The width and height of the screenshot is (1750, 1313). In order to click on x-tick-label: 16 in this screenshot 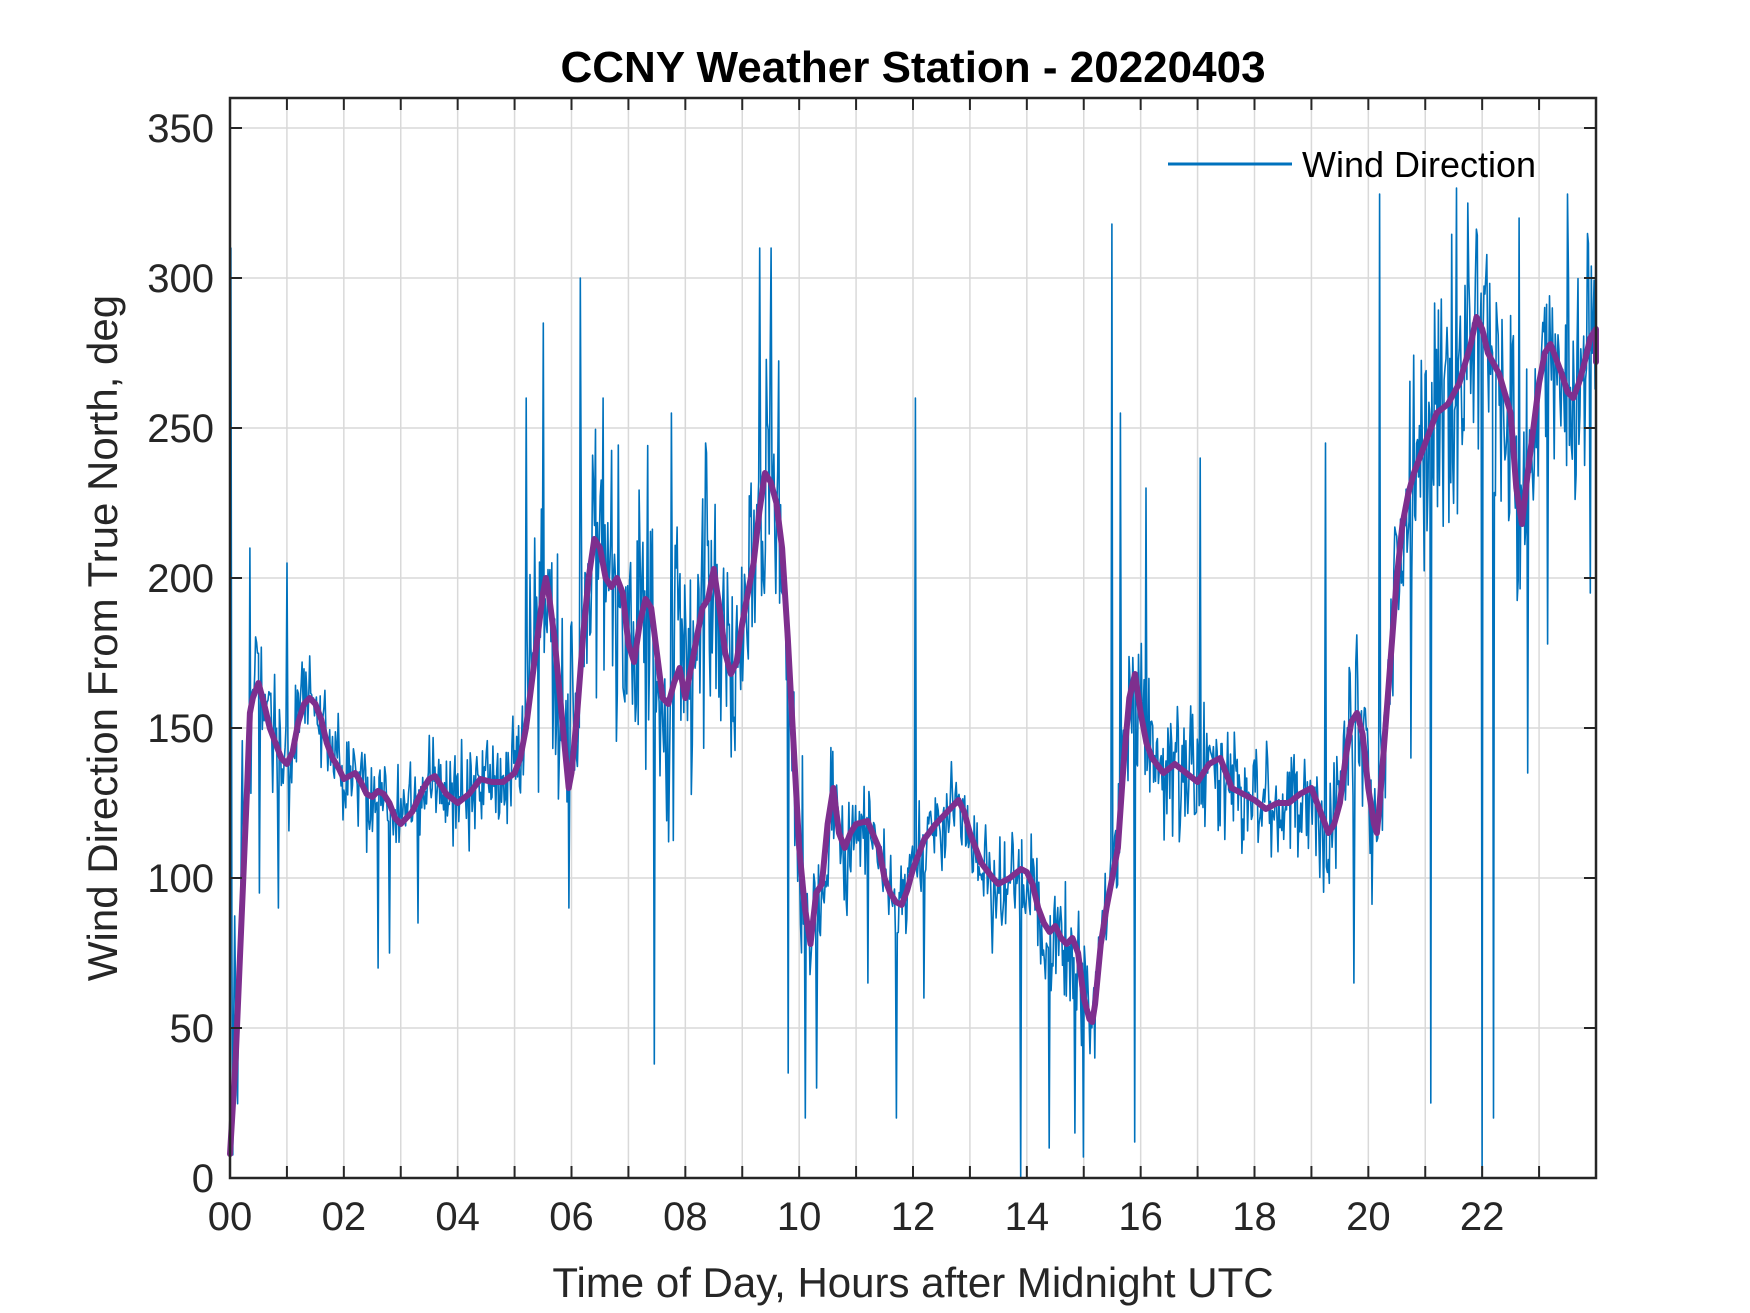, I will do `click(1140, 1217)`.